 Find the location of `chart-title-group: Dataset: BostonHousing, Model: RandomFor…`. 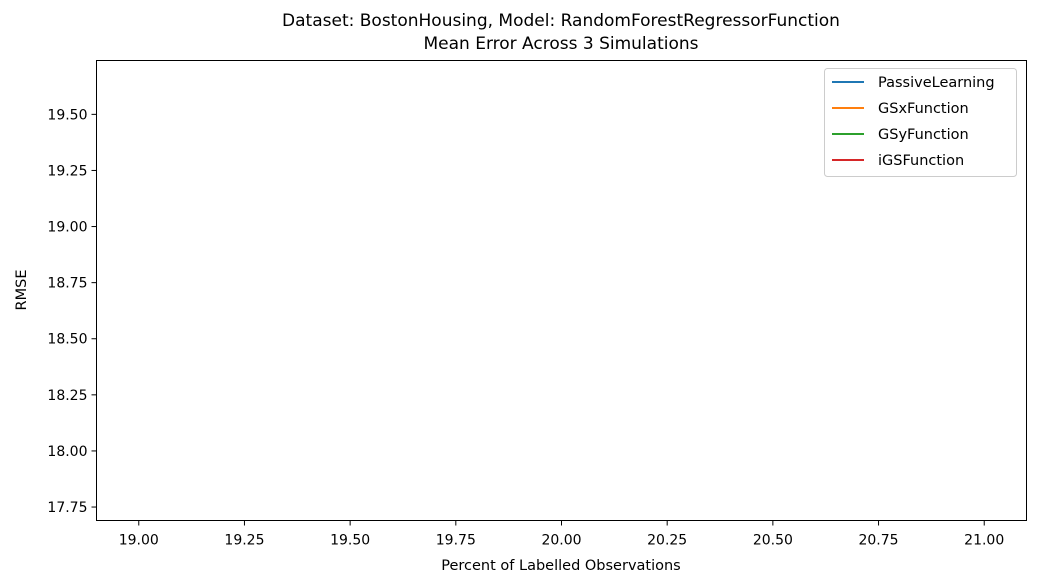

chart-title-group: Dataset: BostonHousing, Model: RandomFor… is located at coordinates (561, 32).